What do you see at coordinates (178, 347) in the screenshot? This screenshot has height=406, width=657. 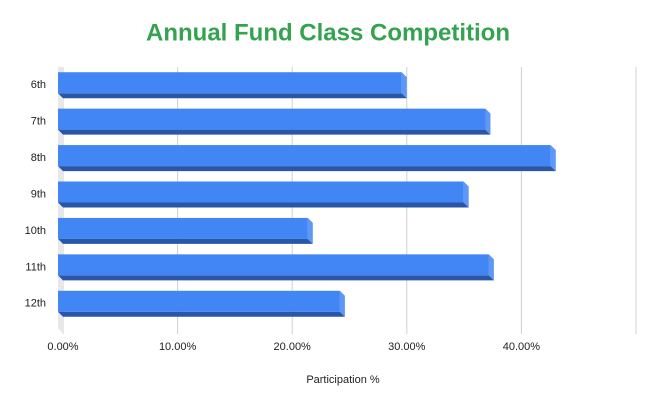 I see `x-tick-label: 10.00%` at bounding box center [178, 347].